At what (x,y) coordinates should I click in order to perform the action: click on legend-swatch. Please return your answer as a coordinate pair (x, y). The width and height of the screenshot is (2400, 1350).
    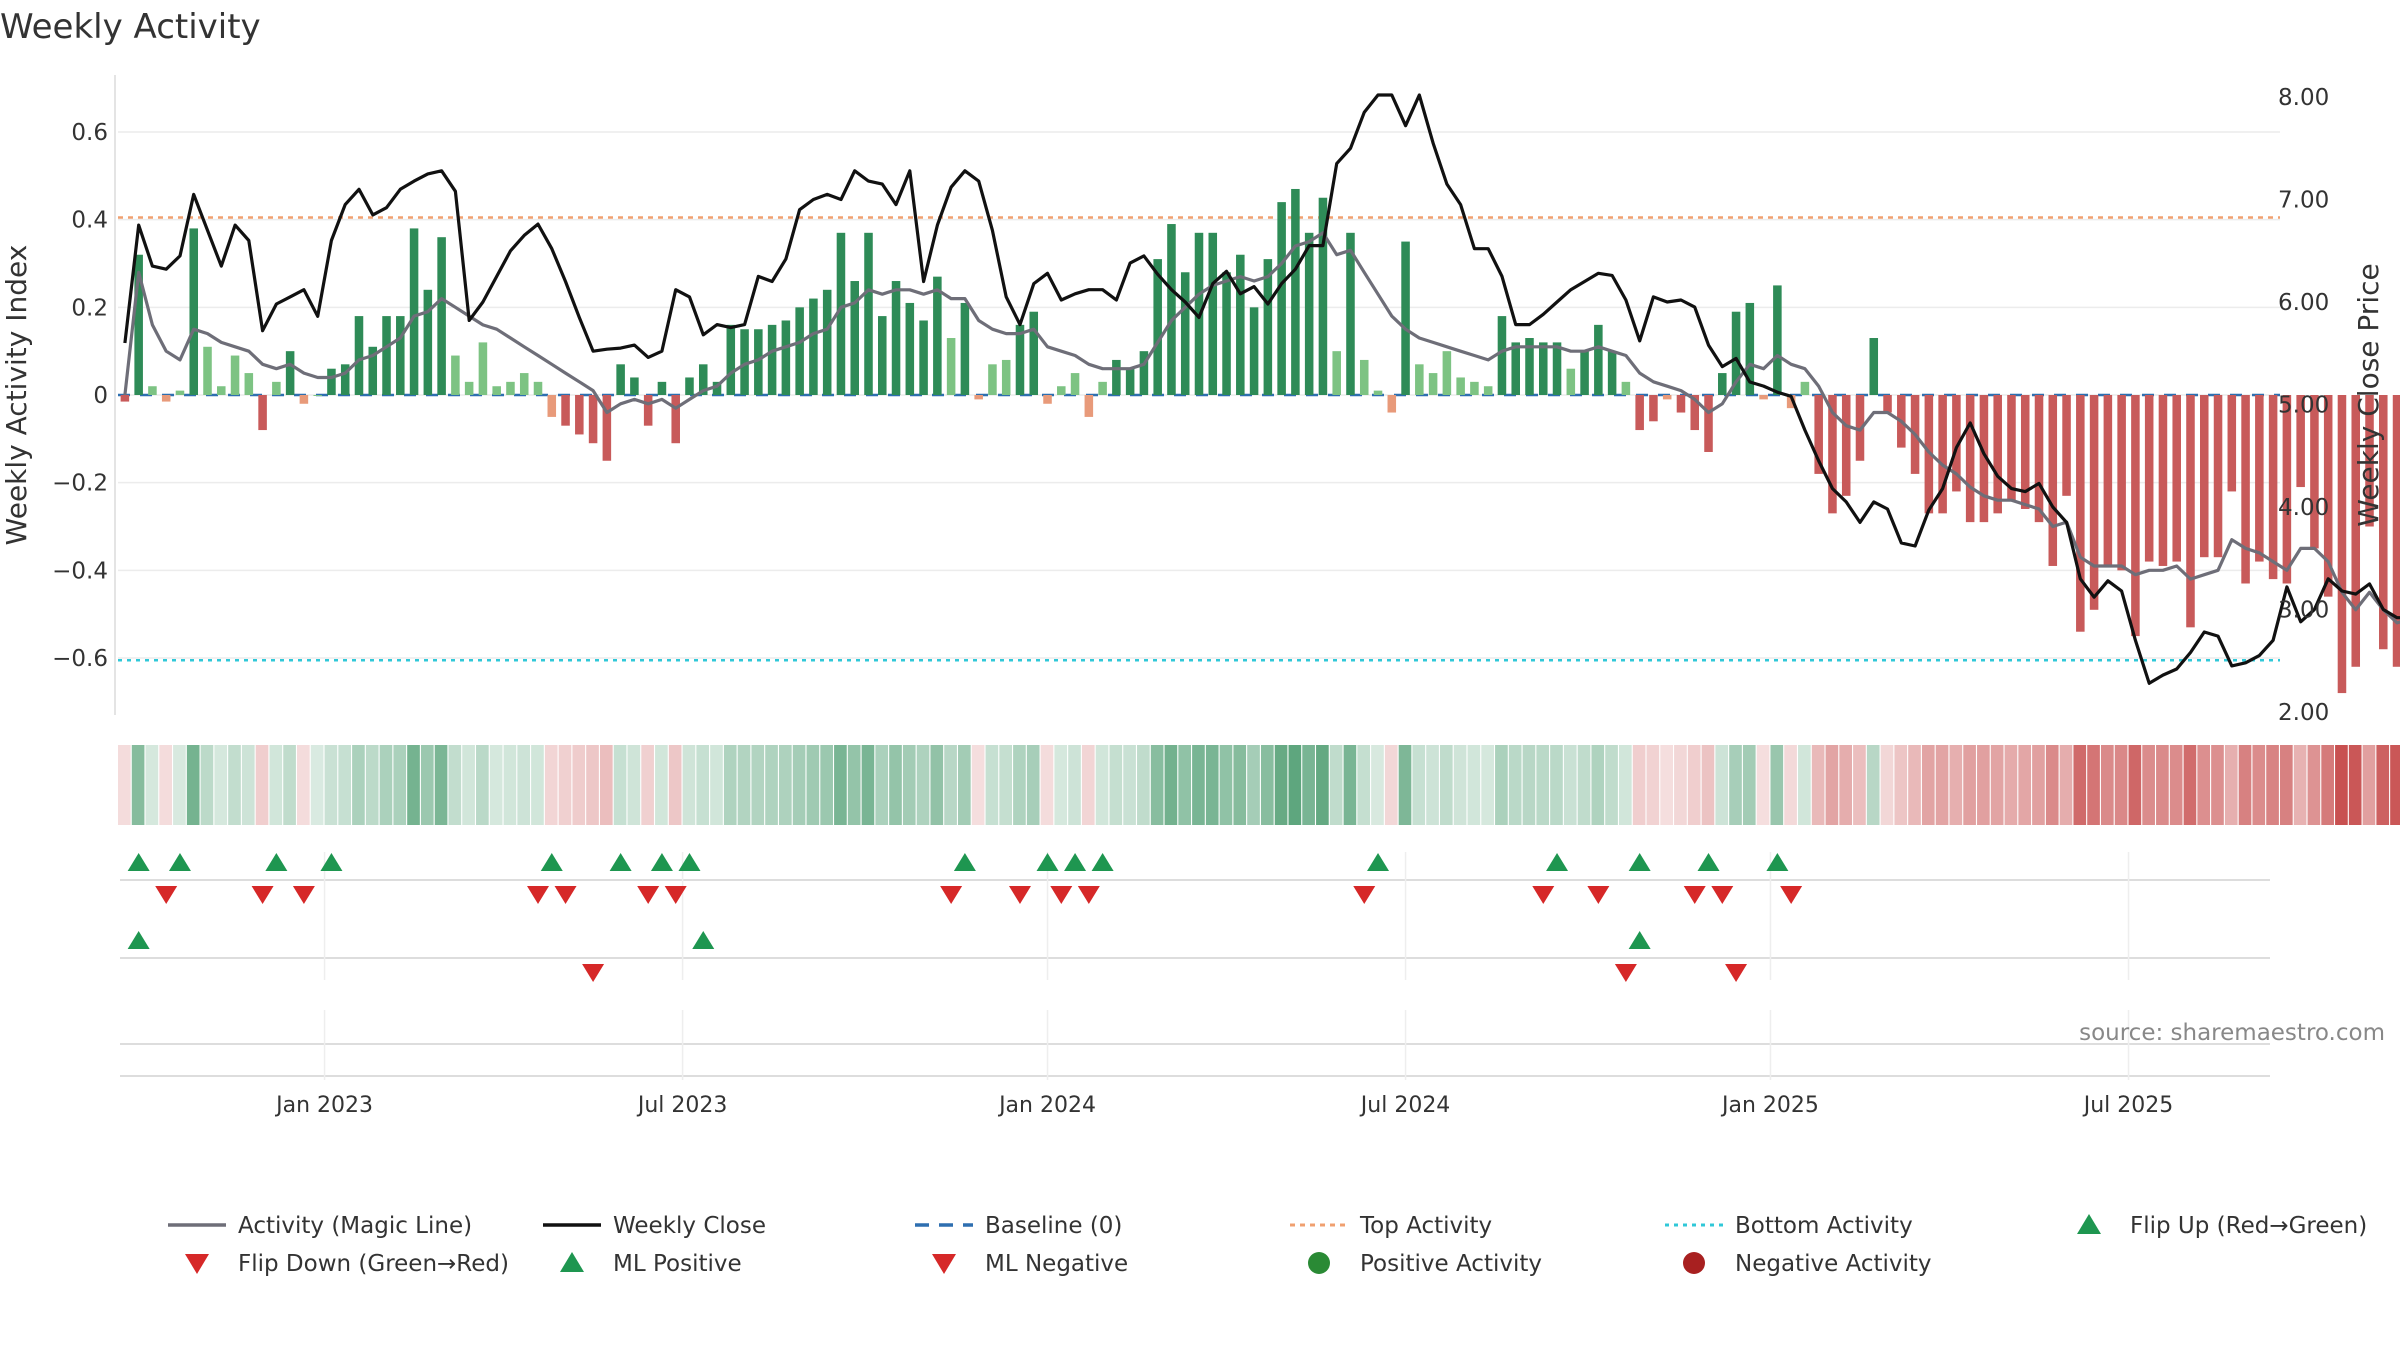
    Looking at the image, I should click on (2089, 1224).